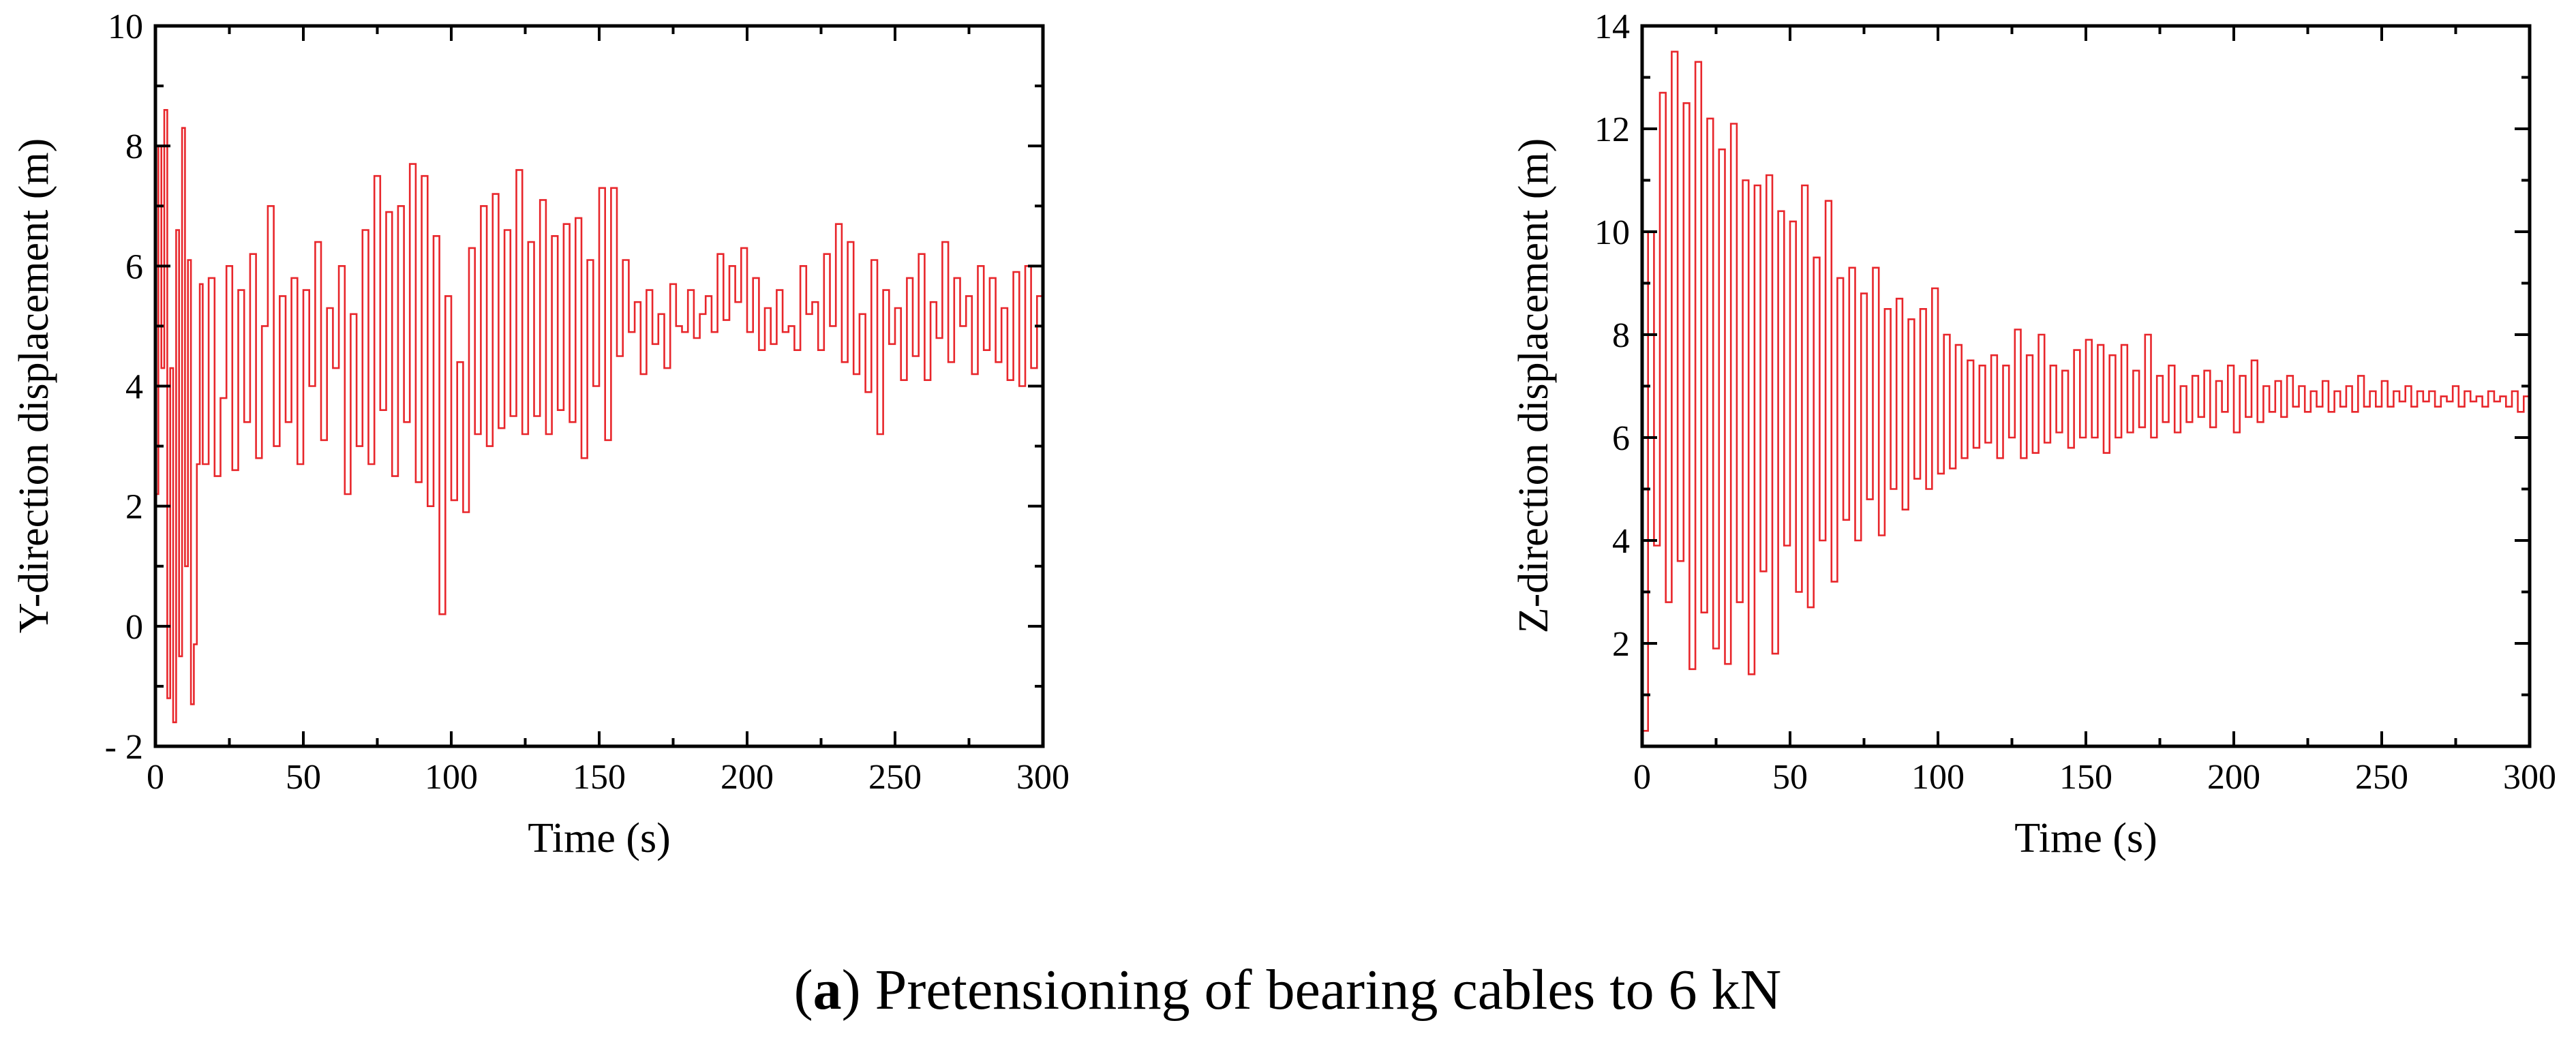  Describe the element at coordinates (1612, 129) in the screenshot. I see `y-tick-label: 12` at that location.